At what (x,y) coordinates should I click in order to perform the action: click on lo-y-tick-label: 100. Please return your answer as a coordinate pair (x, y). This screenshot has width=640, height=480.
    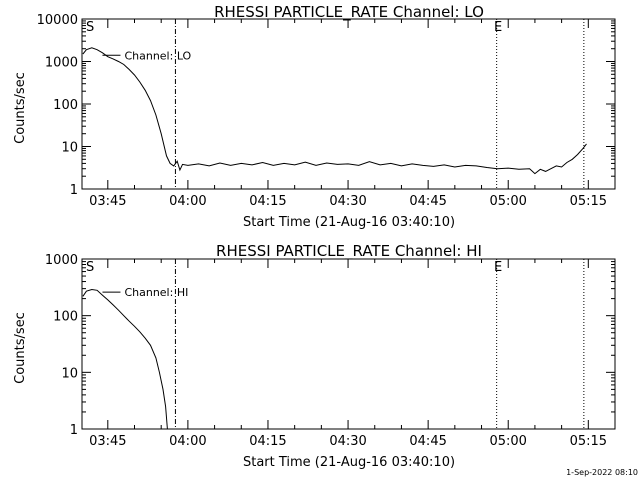
    Looking at the image, I should click on (65, 105).